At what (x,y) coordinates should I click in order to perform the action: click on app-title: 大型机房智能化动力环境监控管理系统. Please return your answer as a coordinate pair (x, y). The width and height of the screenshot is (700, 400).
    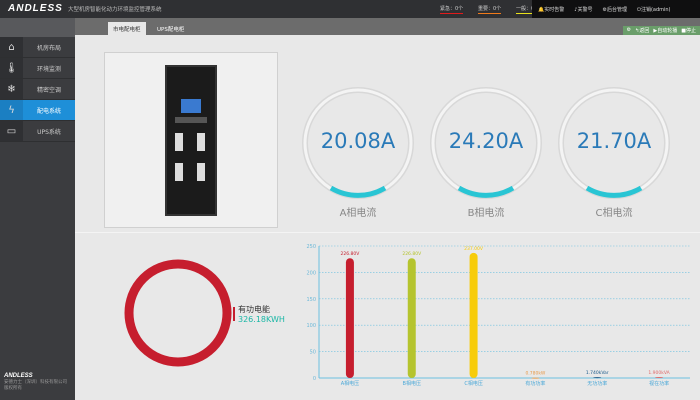
    Looking at the image, I should click on (115, 10).